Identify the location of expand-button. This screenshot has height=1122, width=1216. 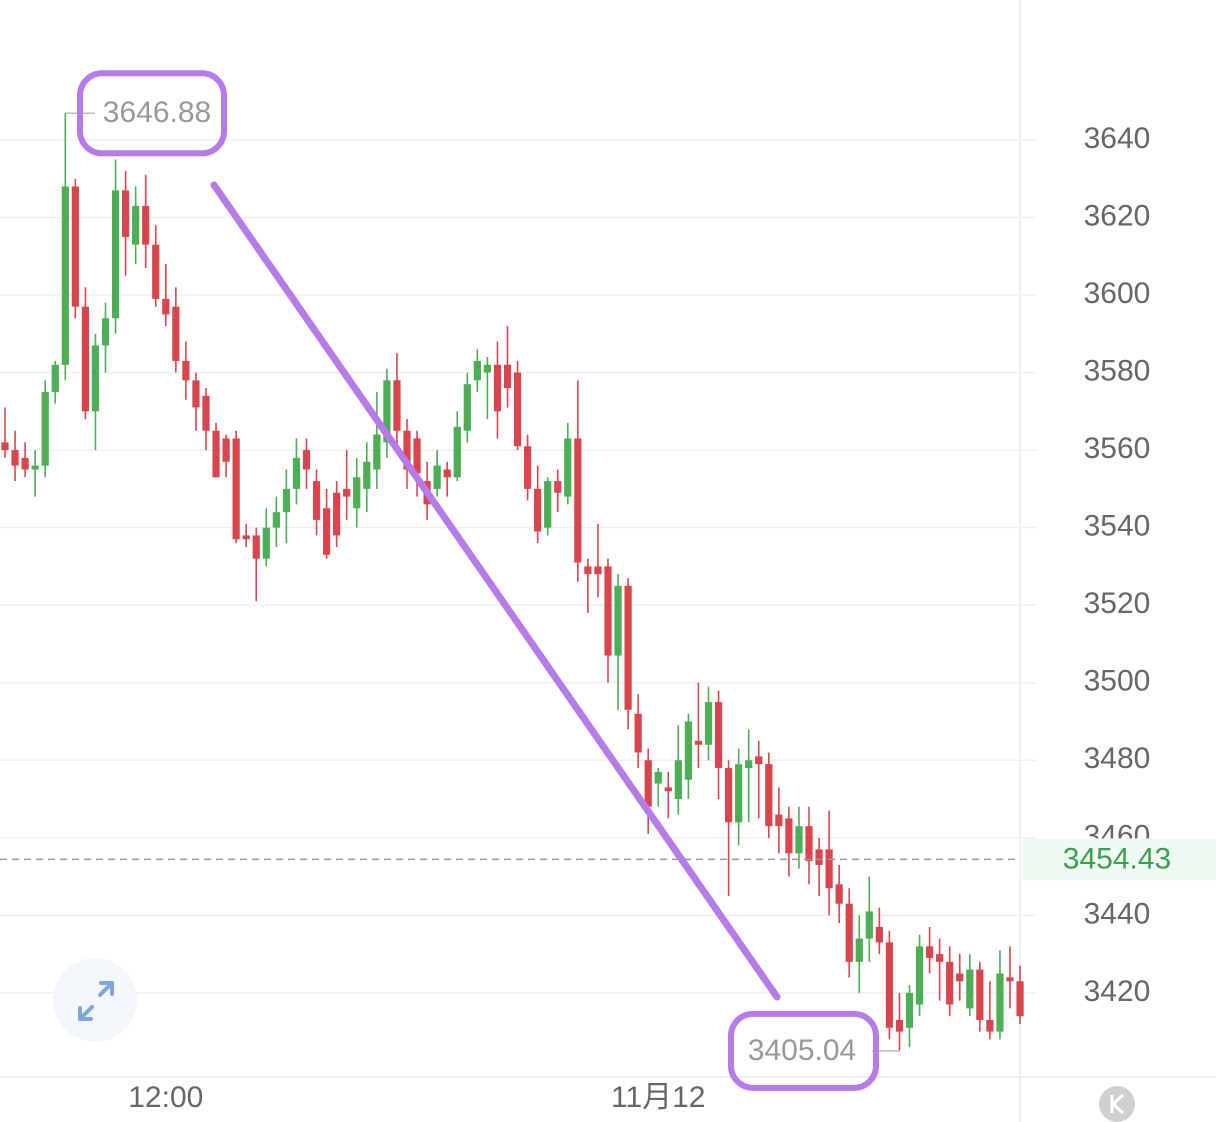
(95, 1000).